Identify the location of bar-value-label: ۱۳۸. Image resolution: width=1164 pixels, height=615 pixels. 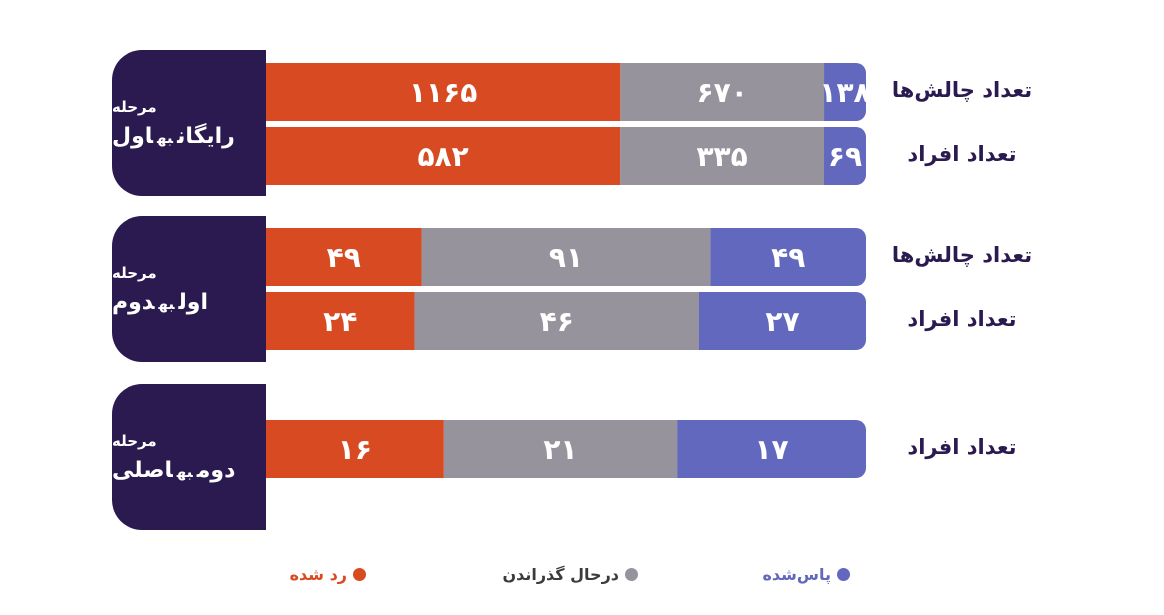
(844, 92).